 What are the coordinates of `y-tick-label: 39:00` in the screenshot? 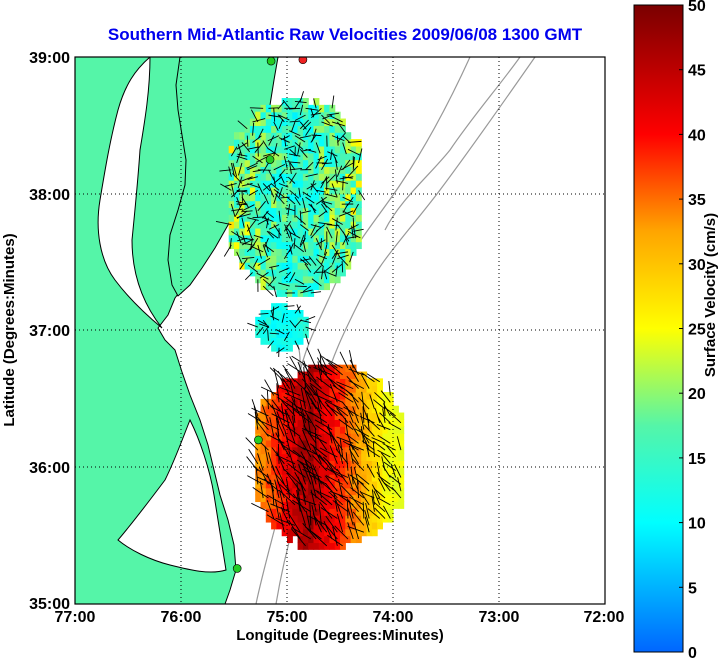 It's located at (49, 58).